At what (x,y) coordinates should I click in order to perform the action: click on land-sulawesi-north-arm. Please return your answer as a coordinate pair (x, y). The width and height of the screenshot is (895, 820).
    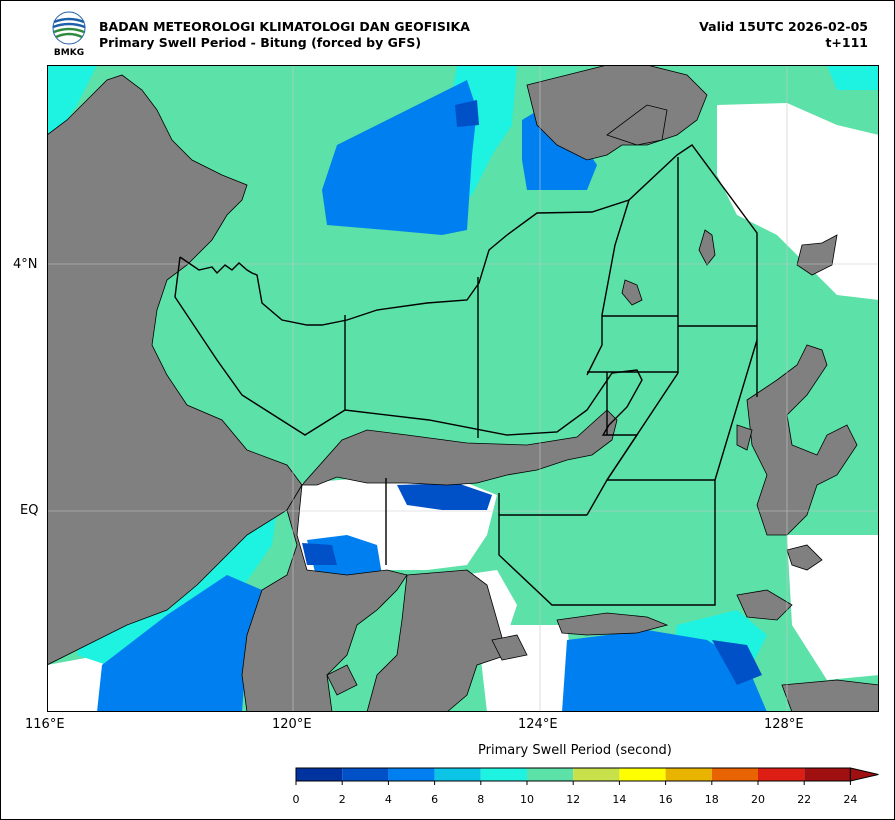
    Looking at the image, I should click on (459, 447).